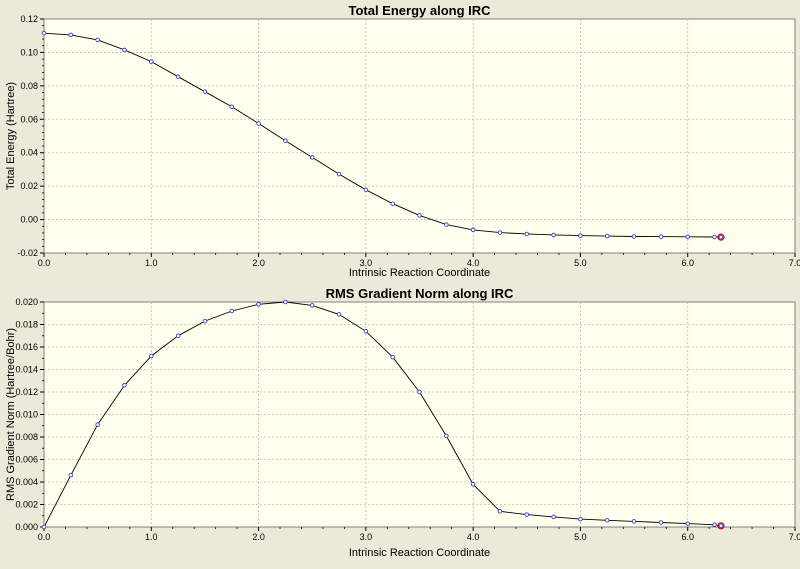 The width and height of the screenshot is (800, 569). Describe the element at coordinates (419, 273) in the screenshot. I see `energy-x-axis-label: Intrinsic Reaction Coordinate` at that location.